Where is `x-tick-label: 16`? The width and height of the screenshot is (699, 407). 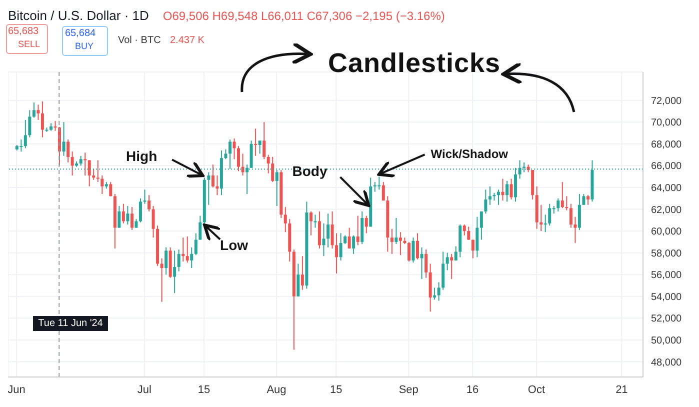
x-tick-label: 16 is located at coordinates (472, 390).